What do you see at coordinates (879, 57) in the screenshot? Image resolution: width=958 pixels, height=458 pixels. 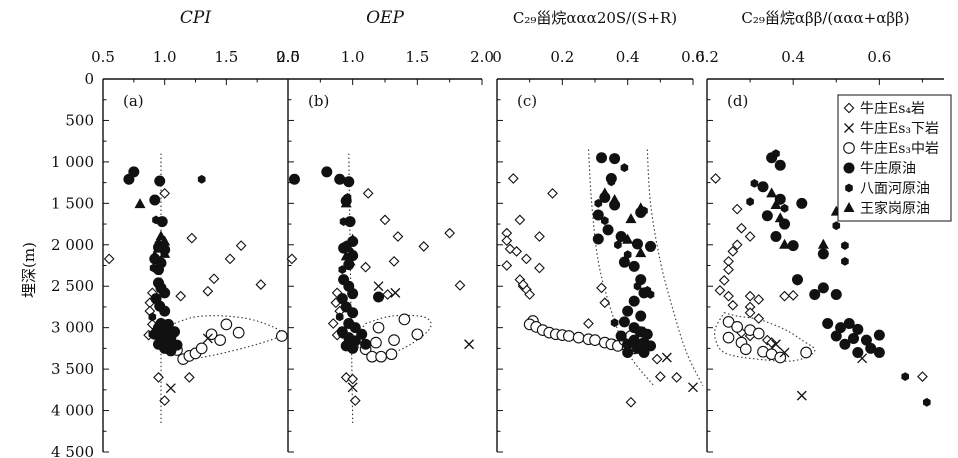 I see `x-tick-label: 0.6` at bounding box center [879, 57].